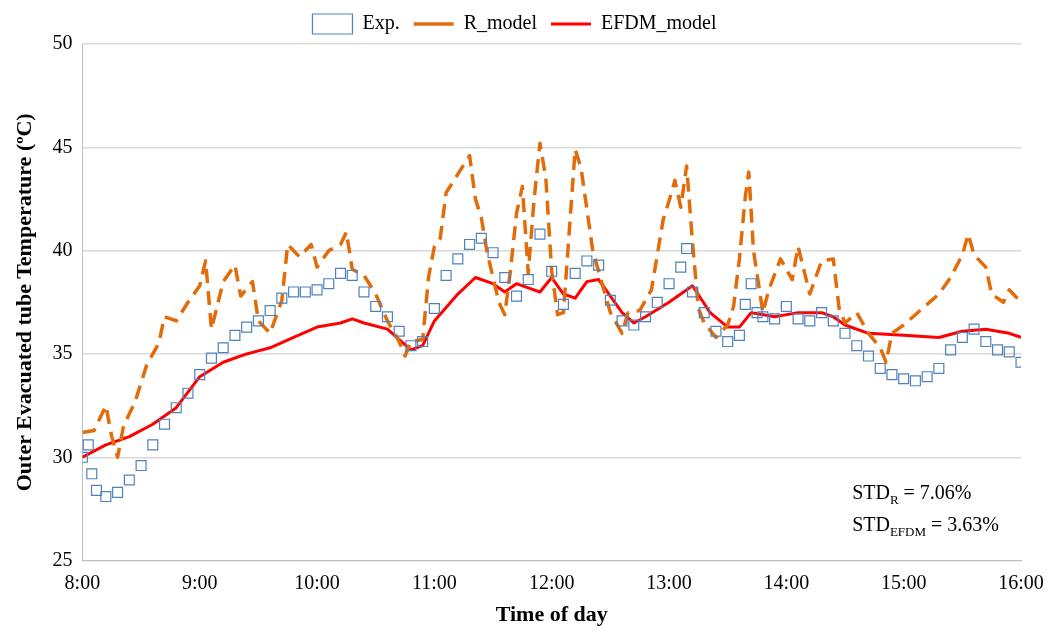 This screenshot has width=1059, height=637. I want to click on x-tick-label: 16:00, so click(1021, 581).